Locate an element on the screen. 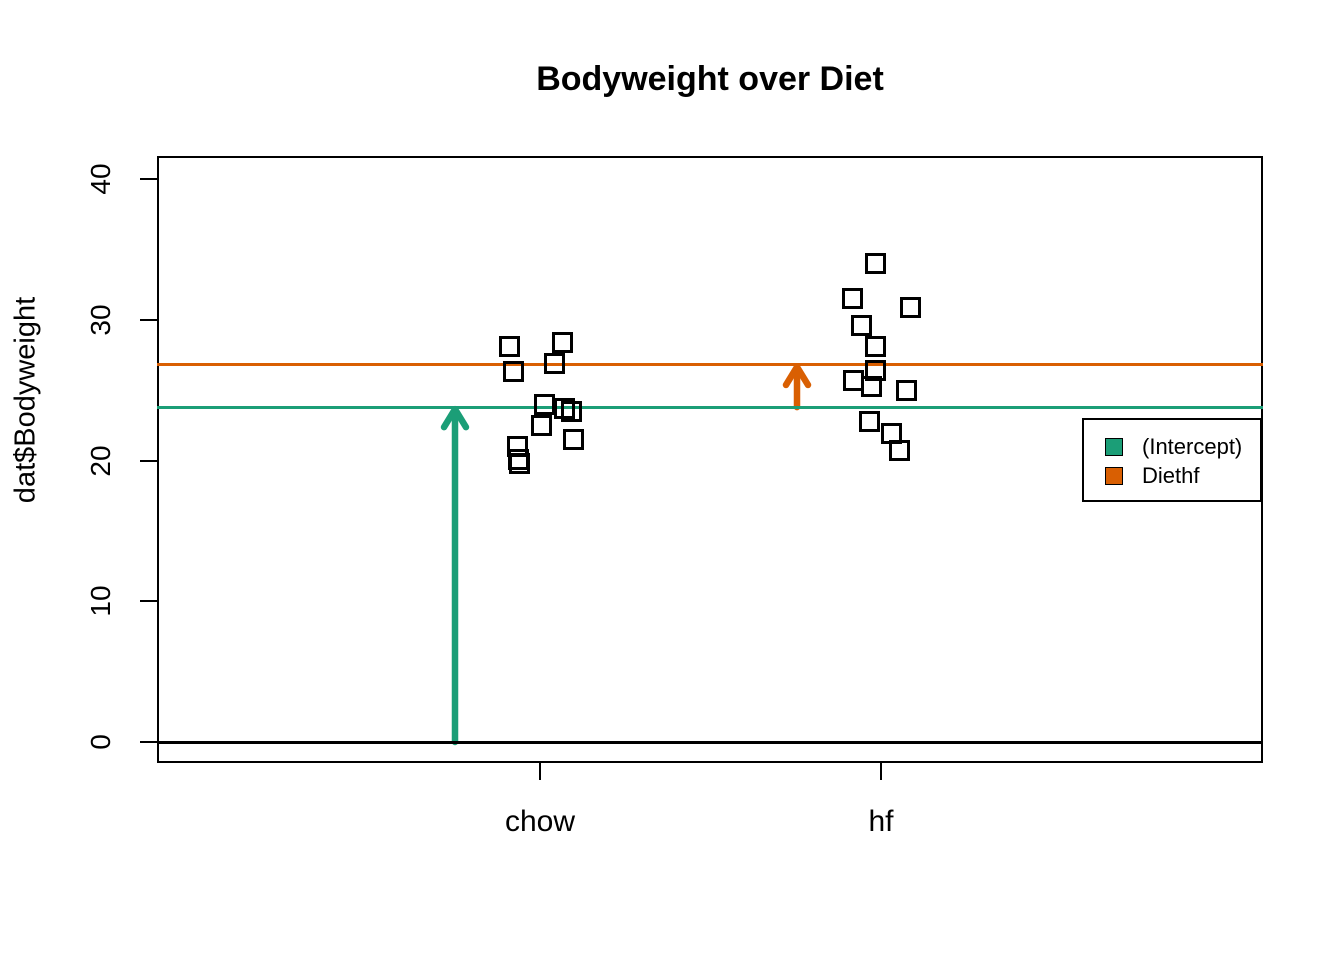 This screenshot has height=960, width=1344. legend-label-diethf: Diethf is located at coordinates (1171, 475).